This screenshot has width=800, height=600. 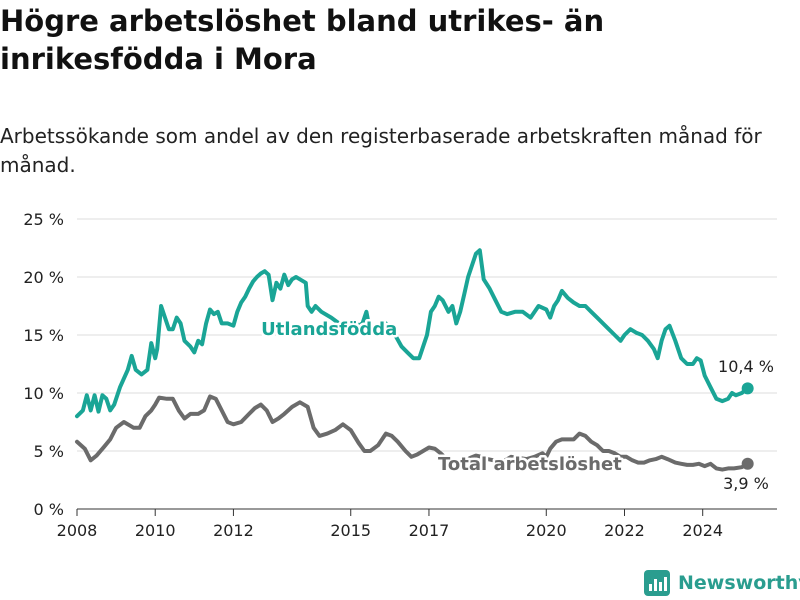 What do you see at coordinates (412, 433) in the screenshot?
I see `total-line` at bounding box center [412, 433].